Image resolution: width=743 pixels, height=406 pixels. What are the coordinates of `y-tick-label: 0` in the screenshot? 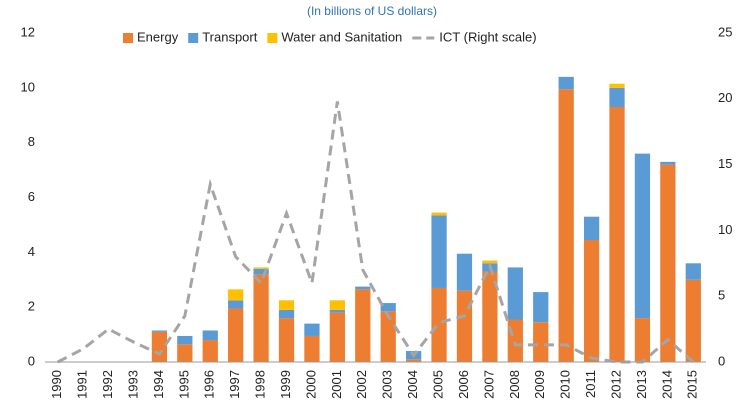 It's located at (31, 360).